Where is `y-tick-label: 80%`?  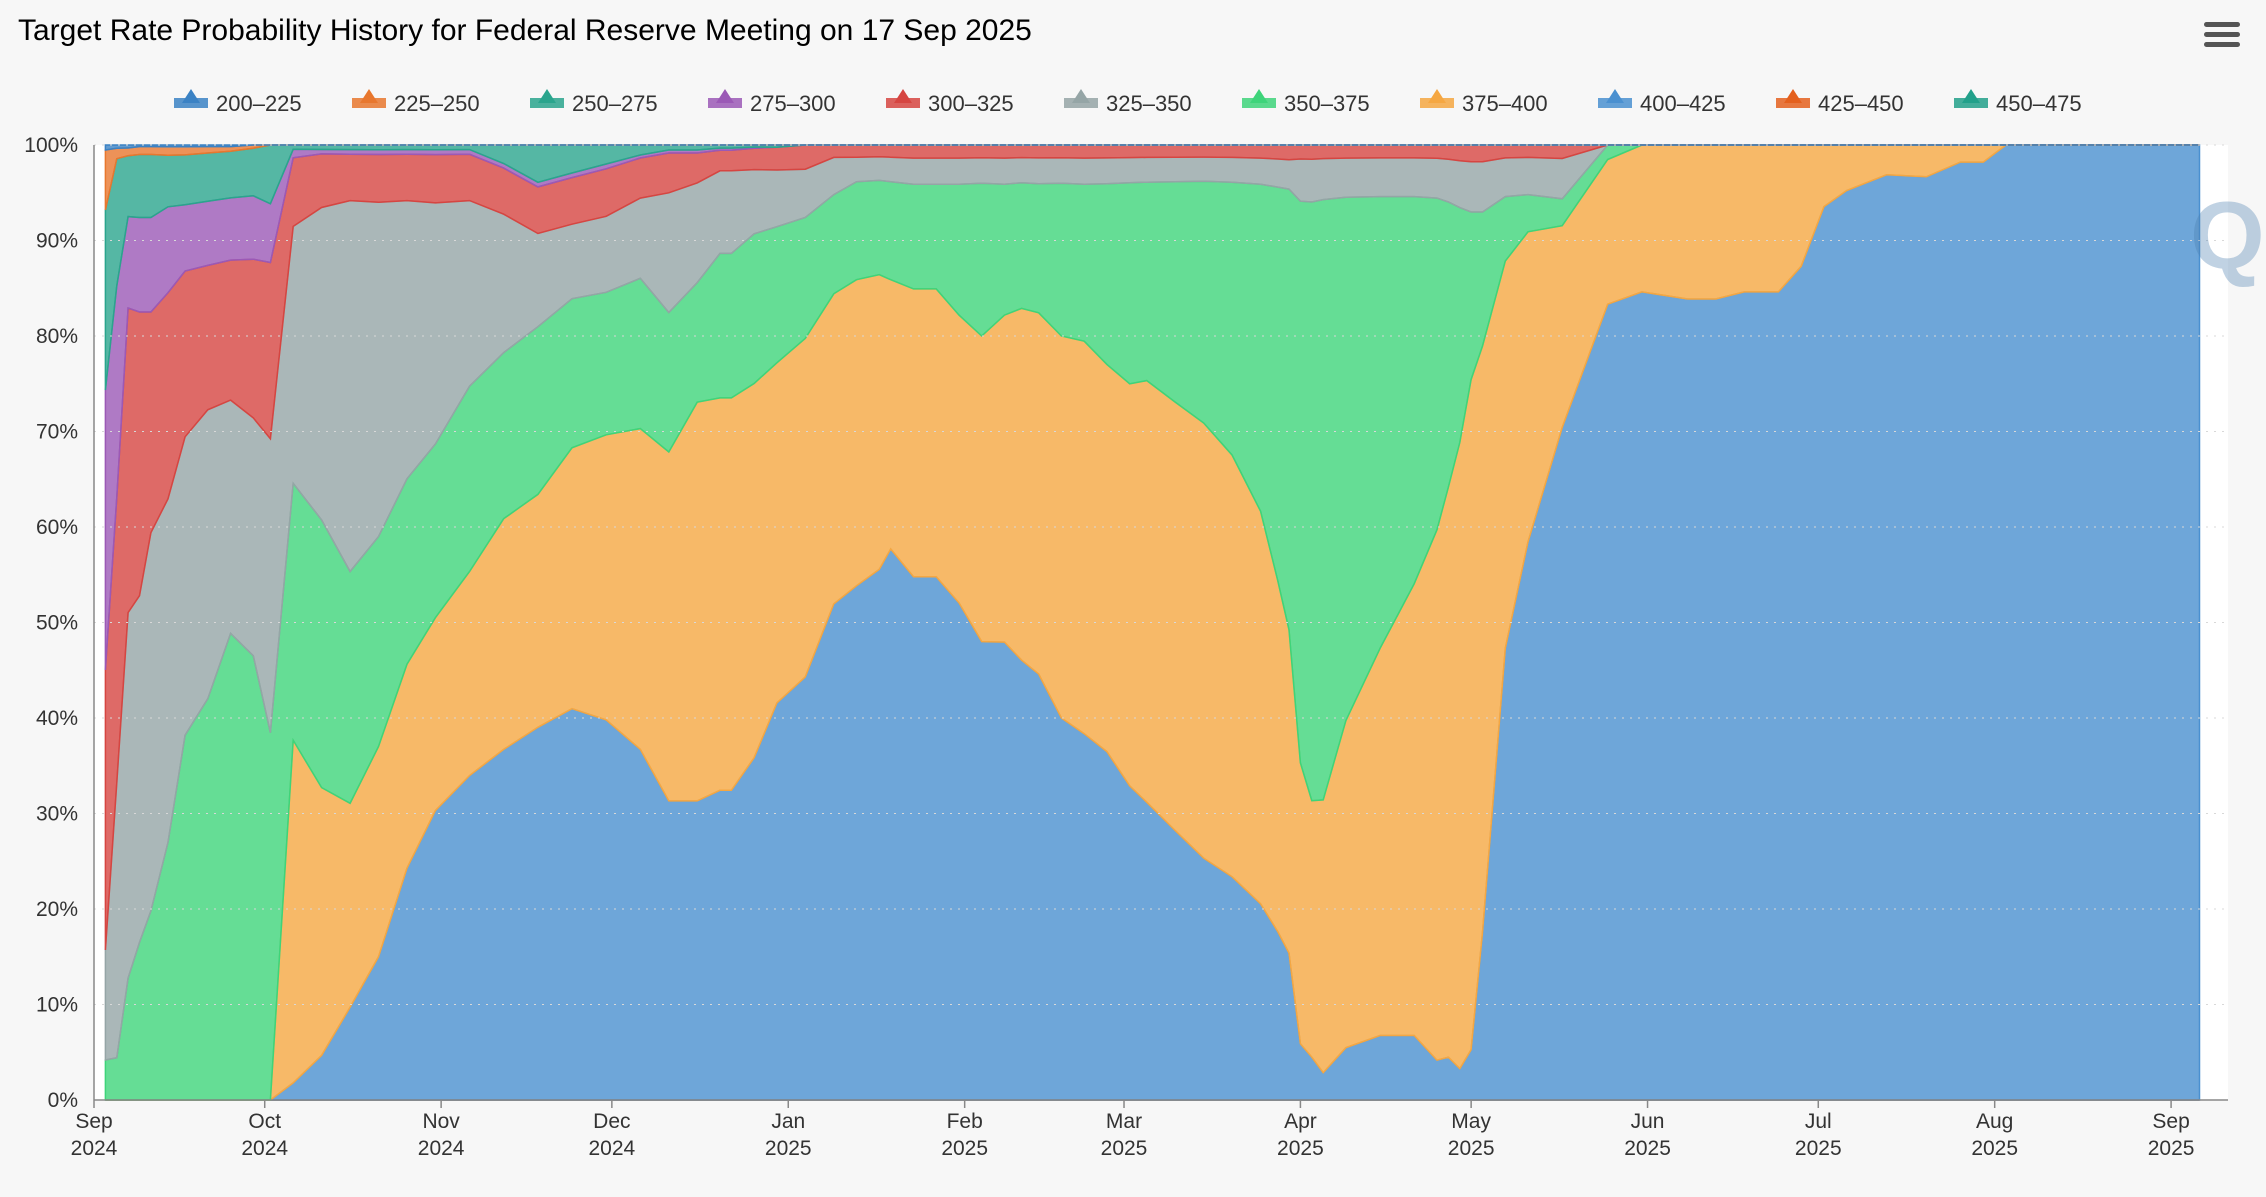 y-tick-label: 80% is located at coordinates (57, 336).